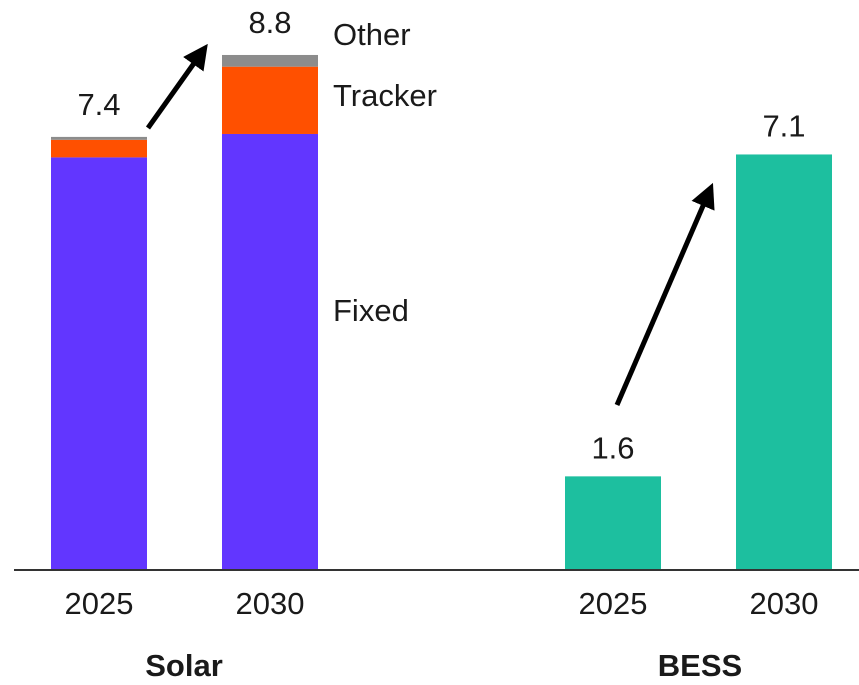 This screenshot has height=685, width=859. Describe the element at coordinates (269, 22) in the screenshot. I see `total-label: 8.8` at that location.